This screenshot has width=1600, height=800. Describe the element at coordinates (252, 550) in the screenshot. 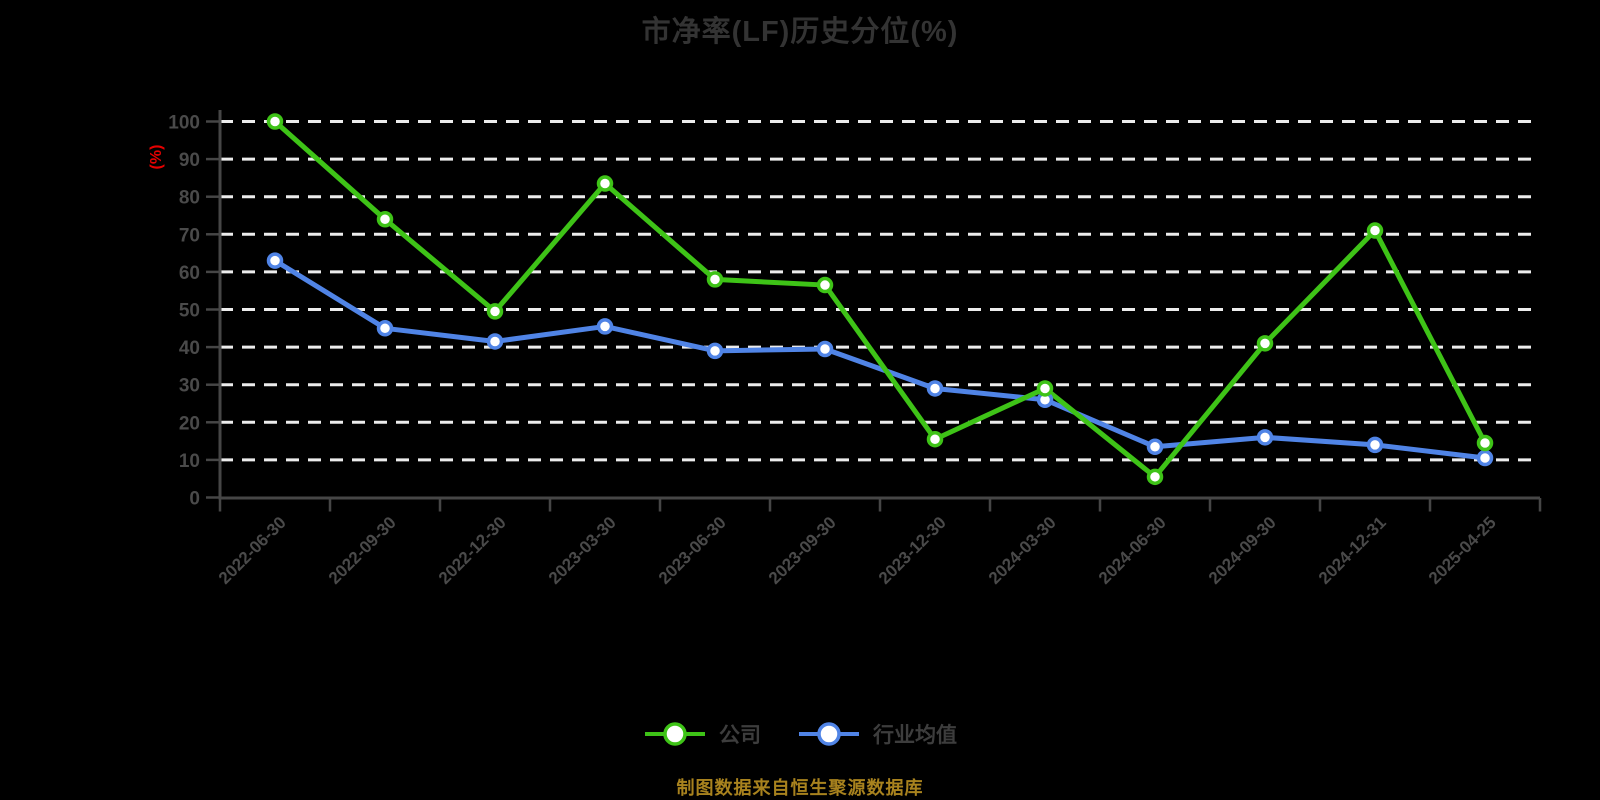

I see `svg-text: 2022-06-30` at that location.